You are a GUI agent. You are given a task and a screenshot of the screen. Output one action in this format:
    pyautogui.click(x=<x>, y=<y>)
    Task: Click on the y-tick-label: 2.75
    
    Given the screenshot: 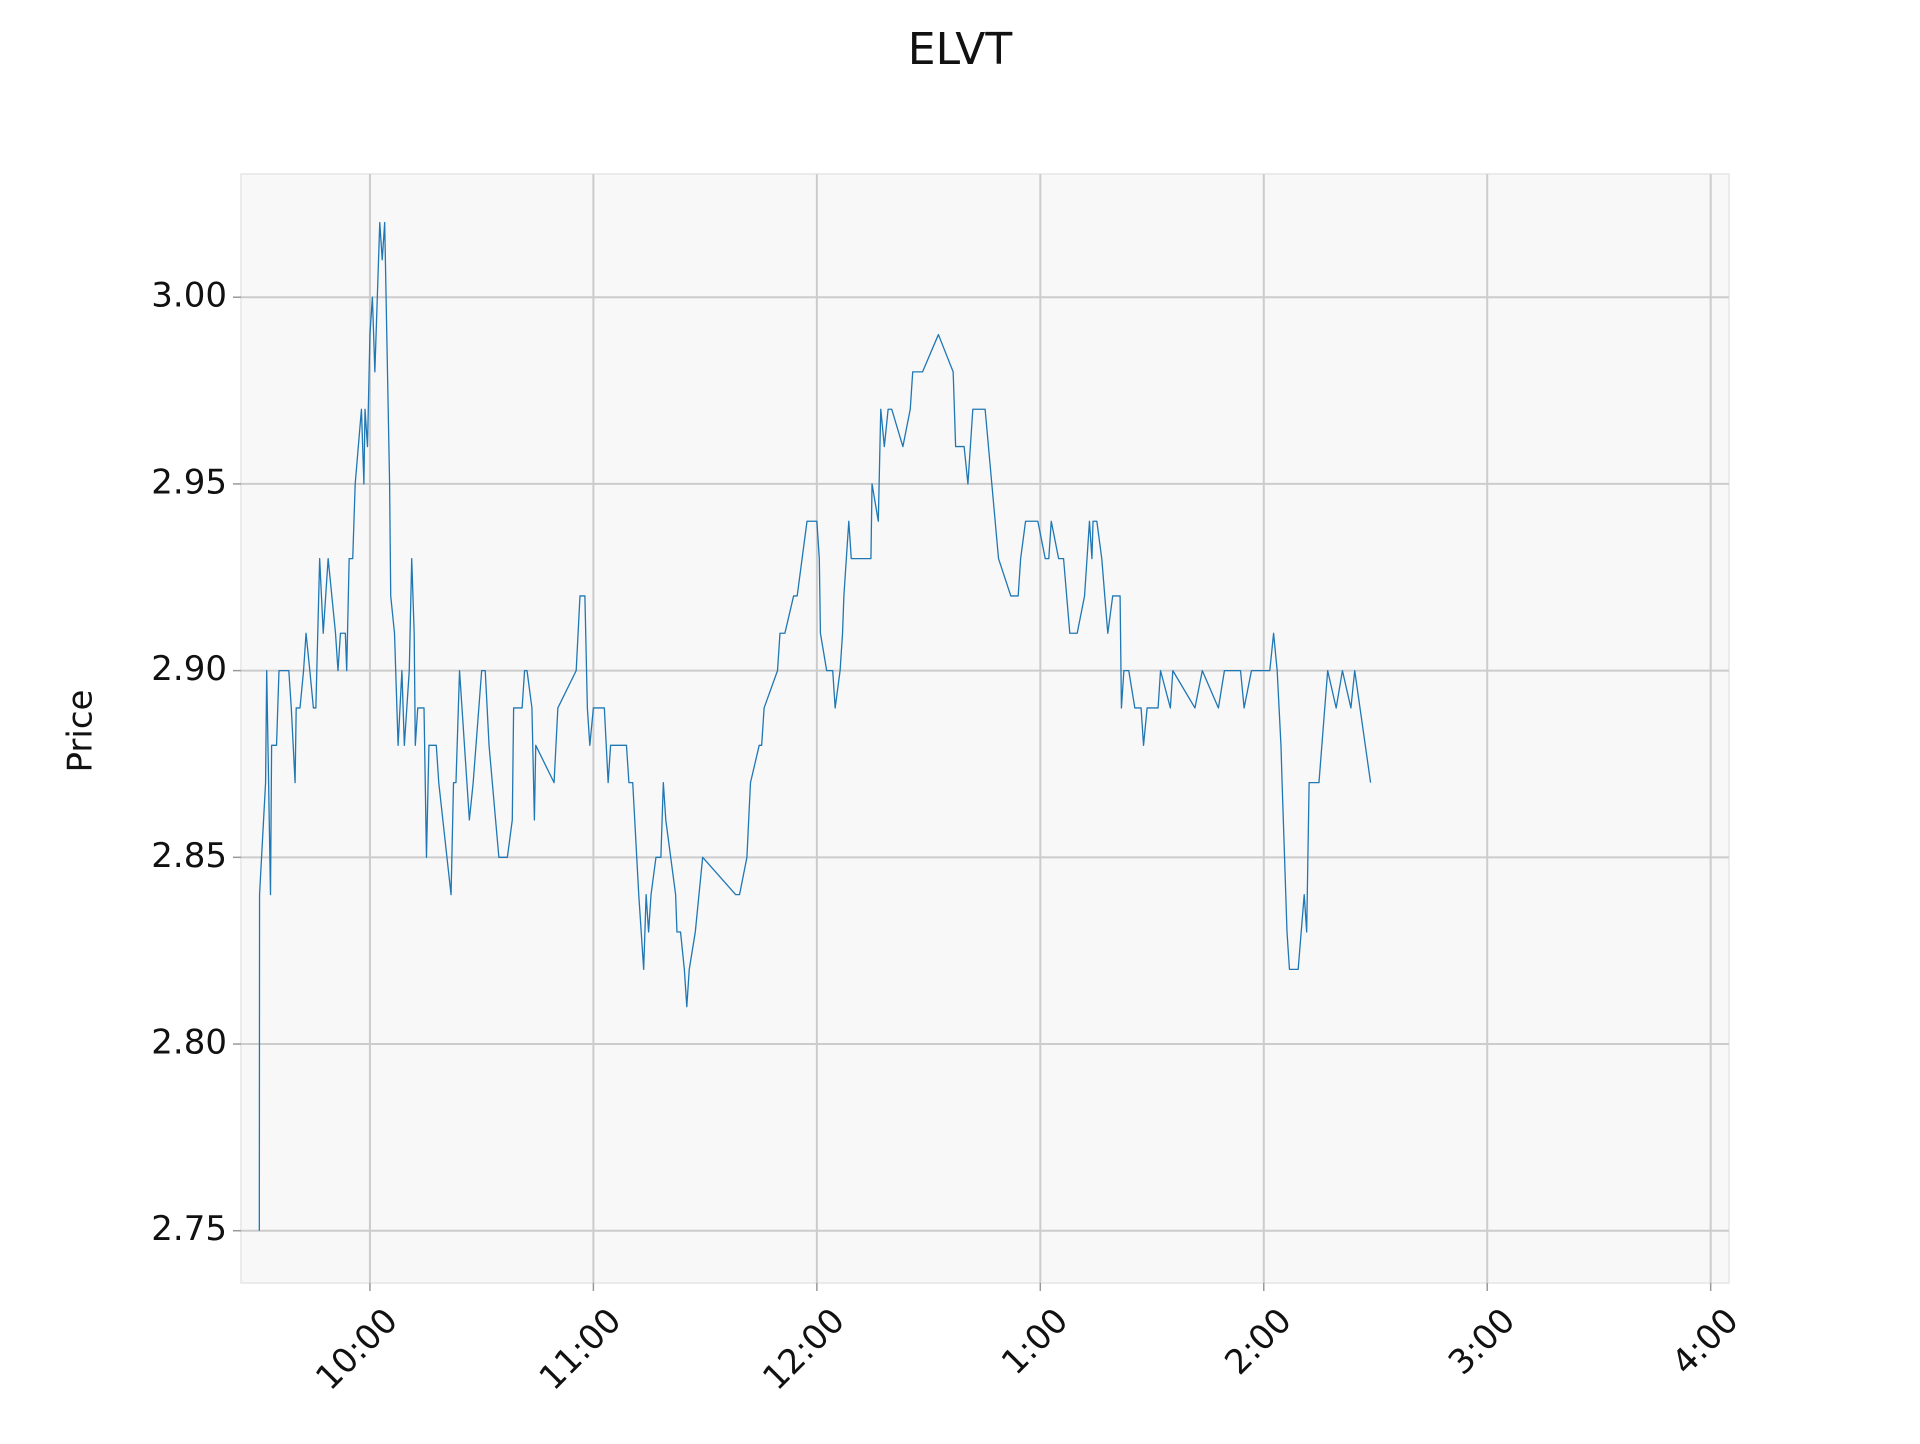 What is the action you would take?
    pyautogui.click(x=189, y=1229)
    